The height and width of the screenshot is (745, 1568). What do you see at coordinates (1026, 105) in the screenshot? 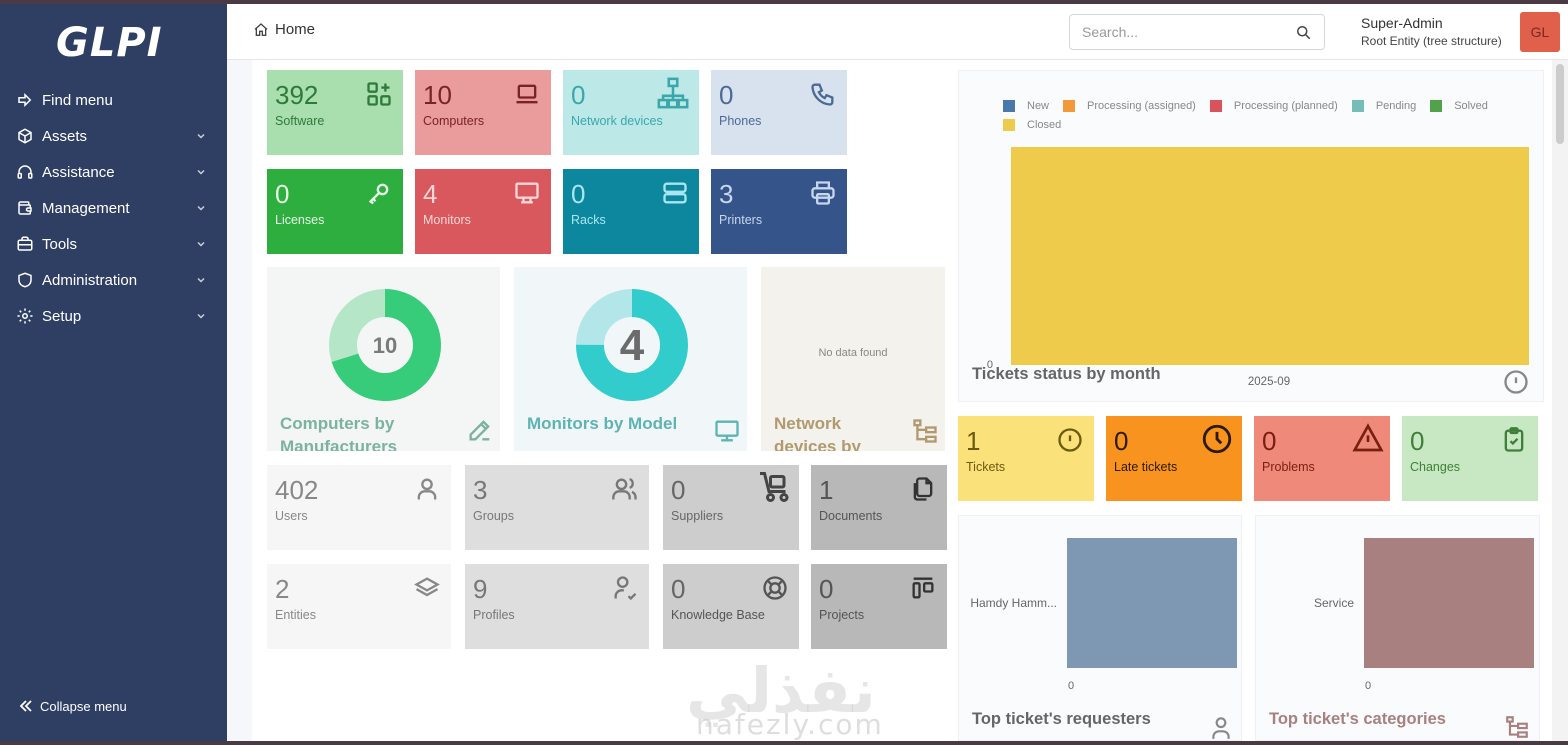
I see `legend-item: New` at bounding box center [1026, 105].